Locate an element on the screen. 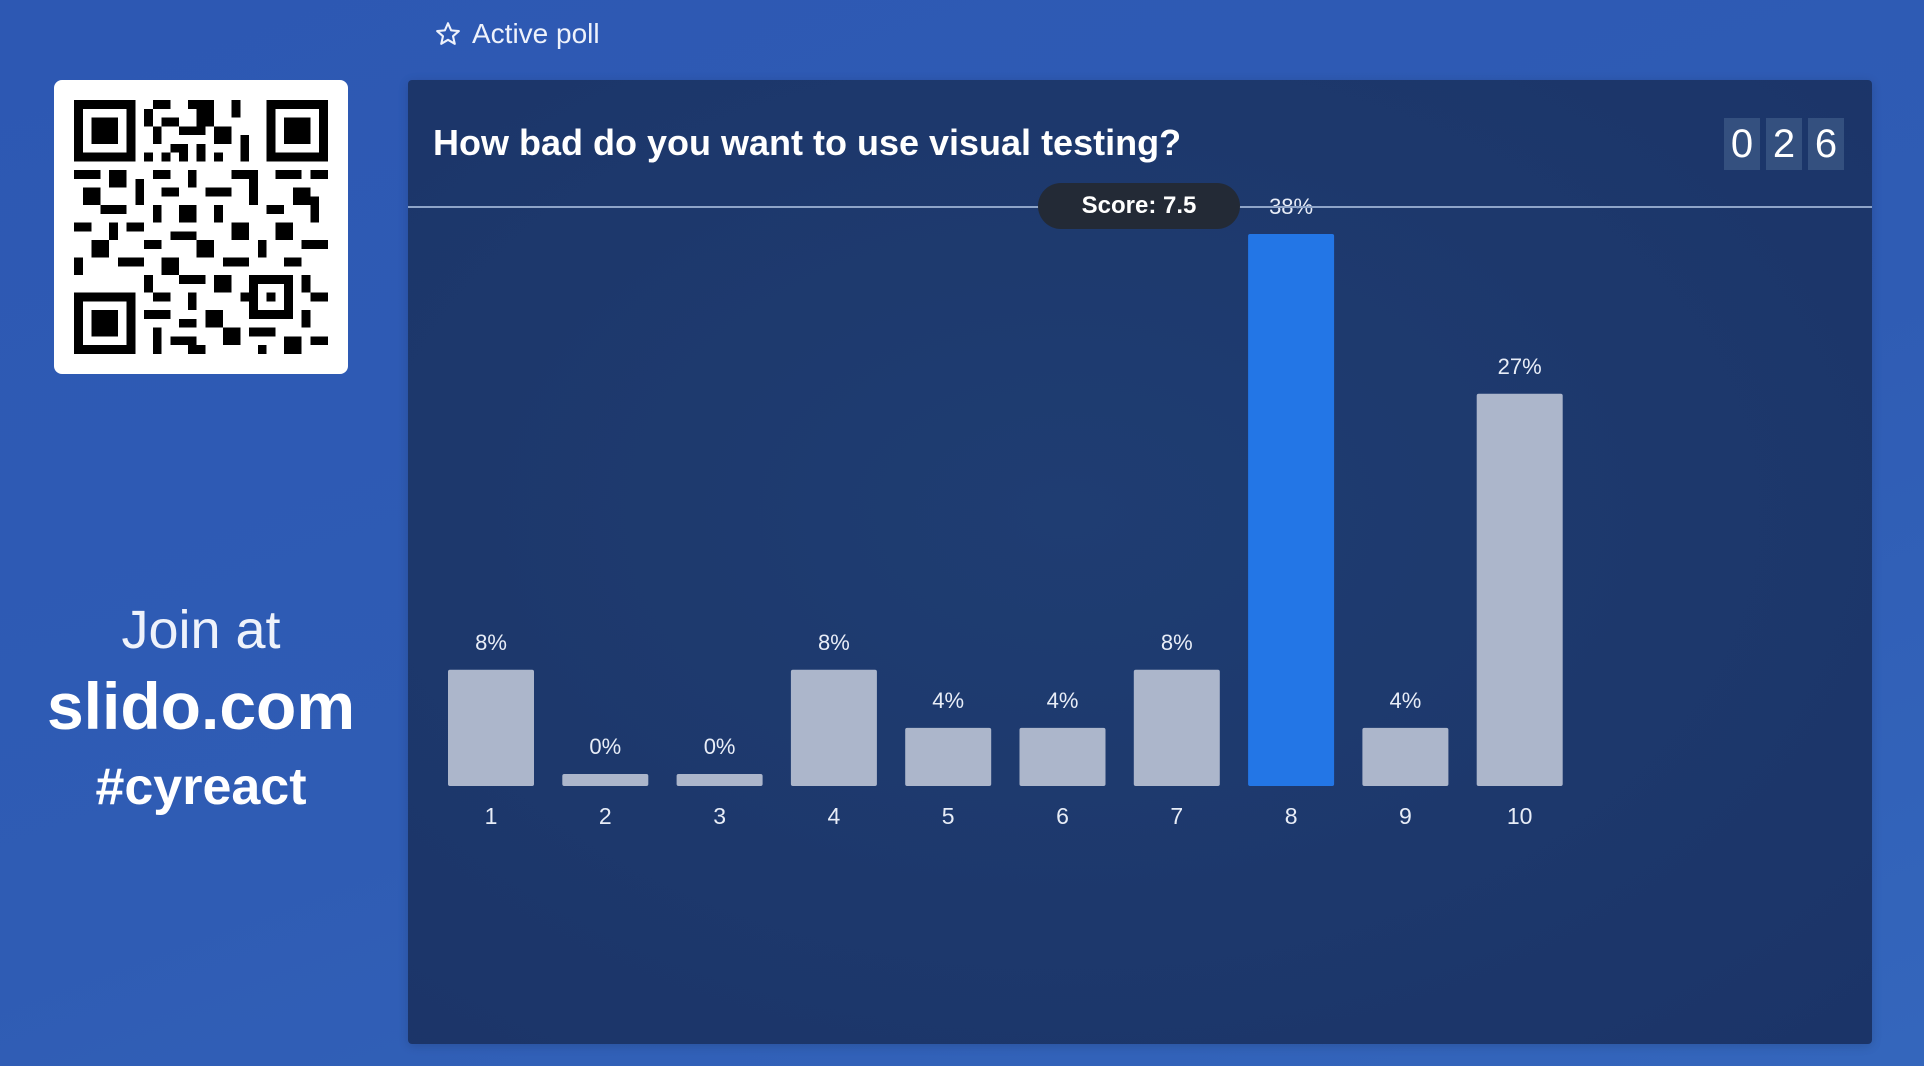 This screenshot has height=1066, width=1924. join-site: slido.com is located at coordinates (201, 705).